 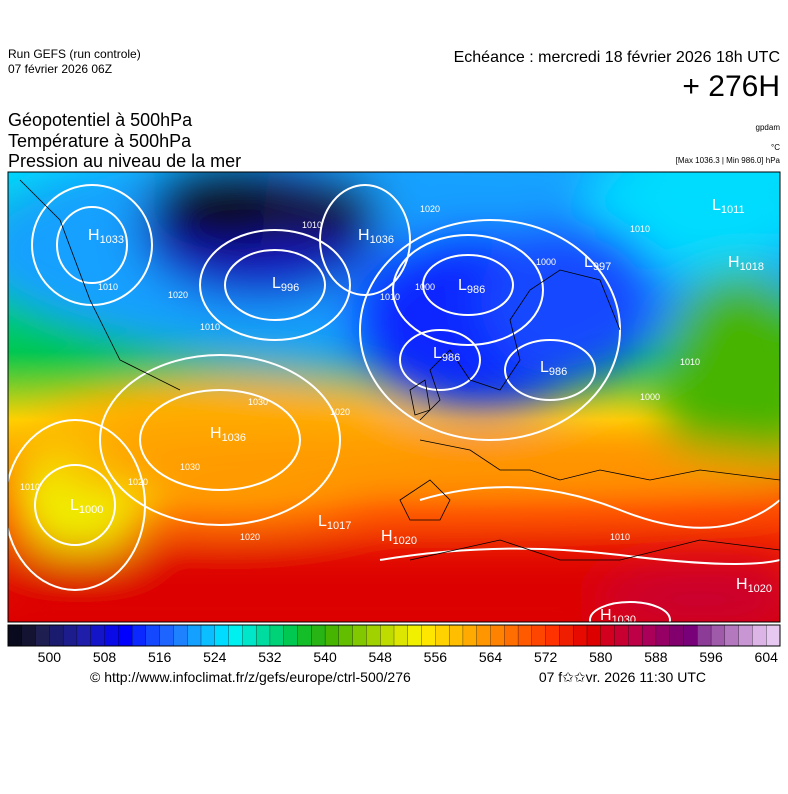 I want to click on field-name: Géopotentiel à 500hPa, so click(x=100, y=120).